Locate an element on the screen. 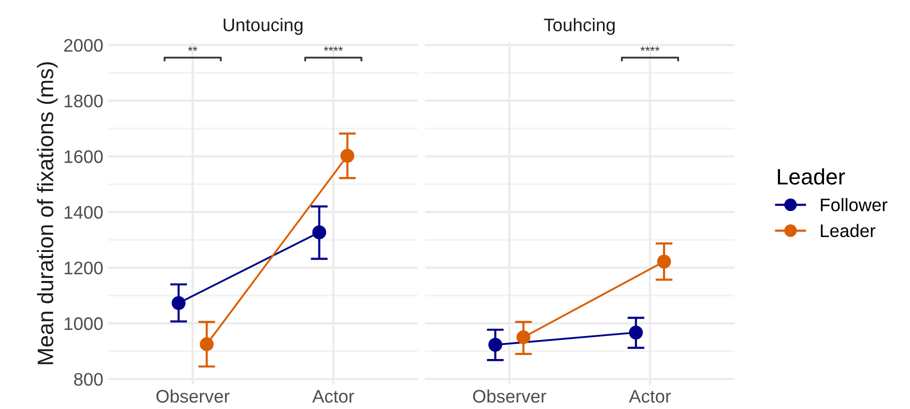 This screenshot has width=910, height=409. y-tick-label: 1600 is located at coordinates (83, 157).